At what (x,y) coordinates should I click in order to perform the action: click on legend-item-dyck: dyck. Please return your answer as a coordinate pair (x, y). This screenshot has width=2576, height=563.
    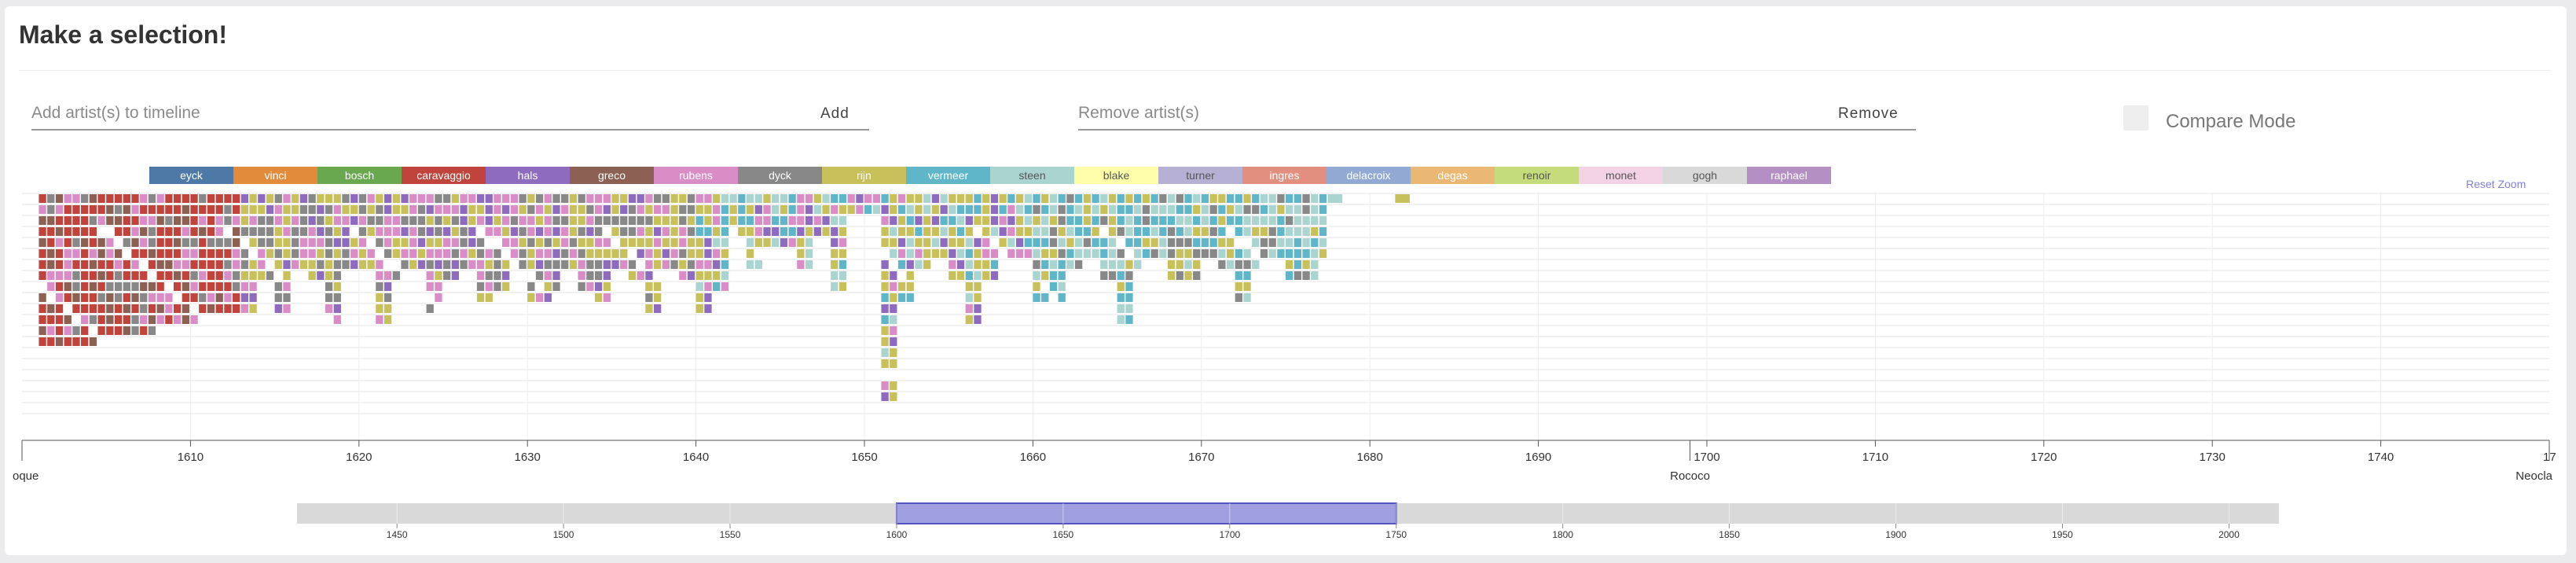
    Looking at the image, I should click on (780, 175).